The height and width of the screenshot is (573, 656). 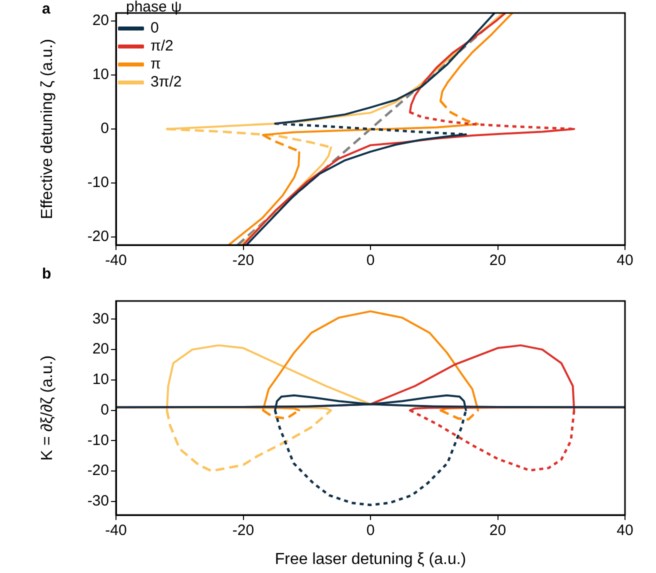 What do you see at coordinates (46, 9) in the screenshot?
I see `text: a` at bounding box center [46, 9].